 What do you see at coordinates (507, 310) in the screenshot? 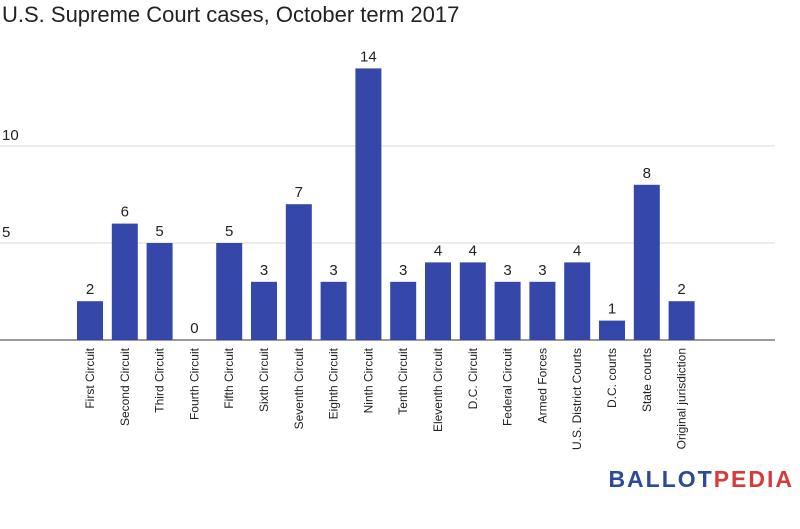
I see `bar-federal-circuit` at bounding box center [507, 310].